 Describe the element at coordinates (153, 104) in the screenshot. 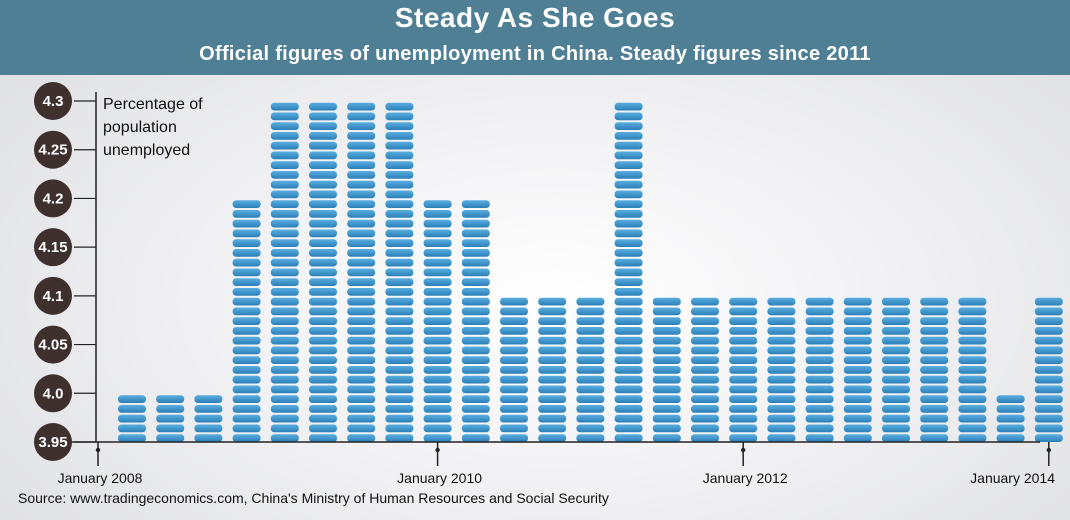

I see `y-axis-title-line: Percentage of` at that location.